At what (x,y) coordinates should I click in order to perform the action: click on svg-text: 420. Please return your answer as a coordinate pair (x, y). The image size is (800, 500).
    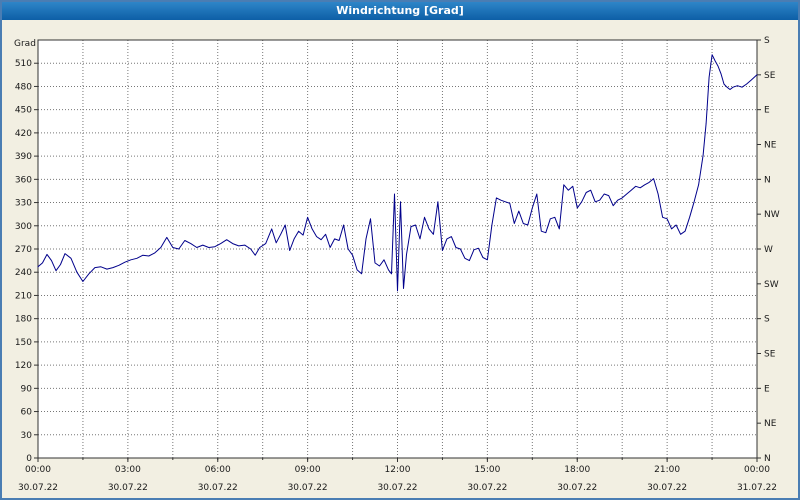
    Looking at the image, I should click on (23, 134).